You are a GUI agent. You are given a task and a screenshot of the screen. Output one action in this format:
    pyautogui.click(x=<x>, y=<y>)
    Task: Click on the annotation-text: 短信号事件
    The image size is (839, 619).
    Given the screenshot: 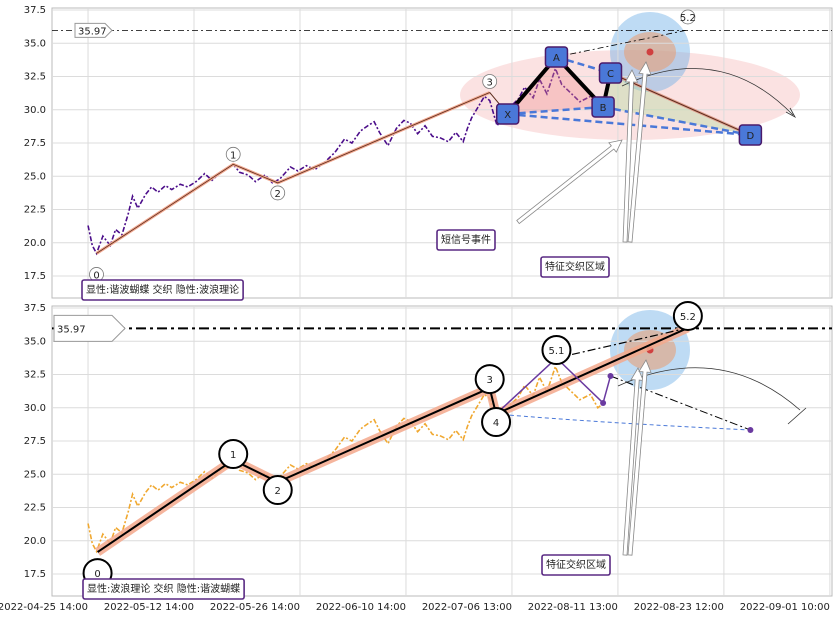 What is the action you would take?
    pyautogui.click(x=466, y=239)
    